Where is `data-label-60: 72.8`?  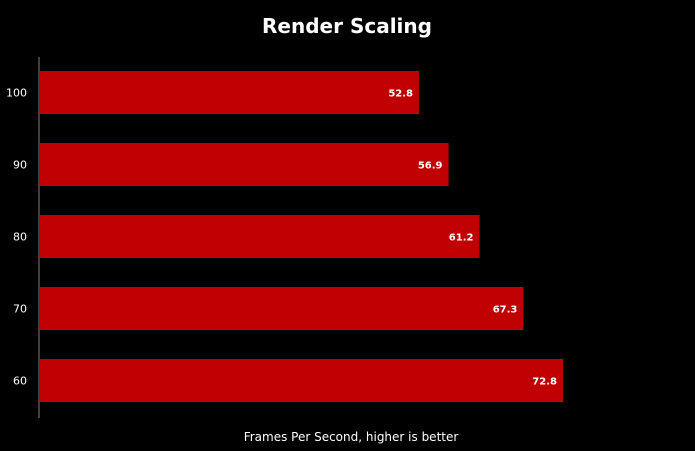
data-label-60: 72.8 is located at coordinates (544, 382).